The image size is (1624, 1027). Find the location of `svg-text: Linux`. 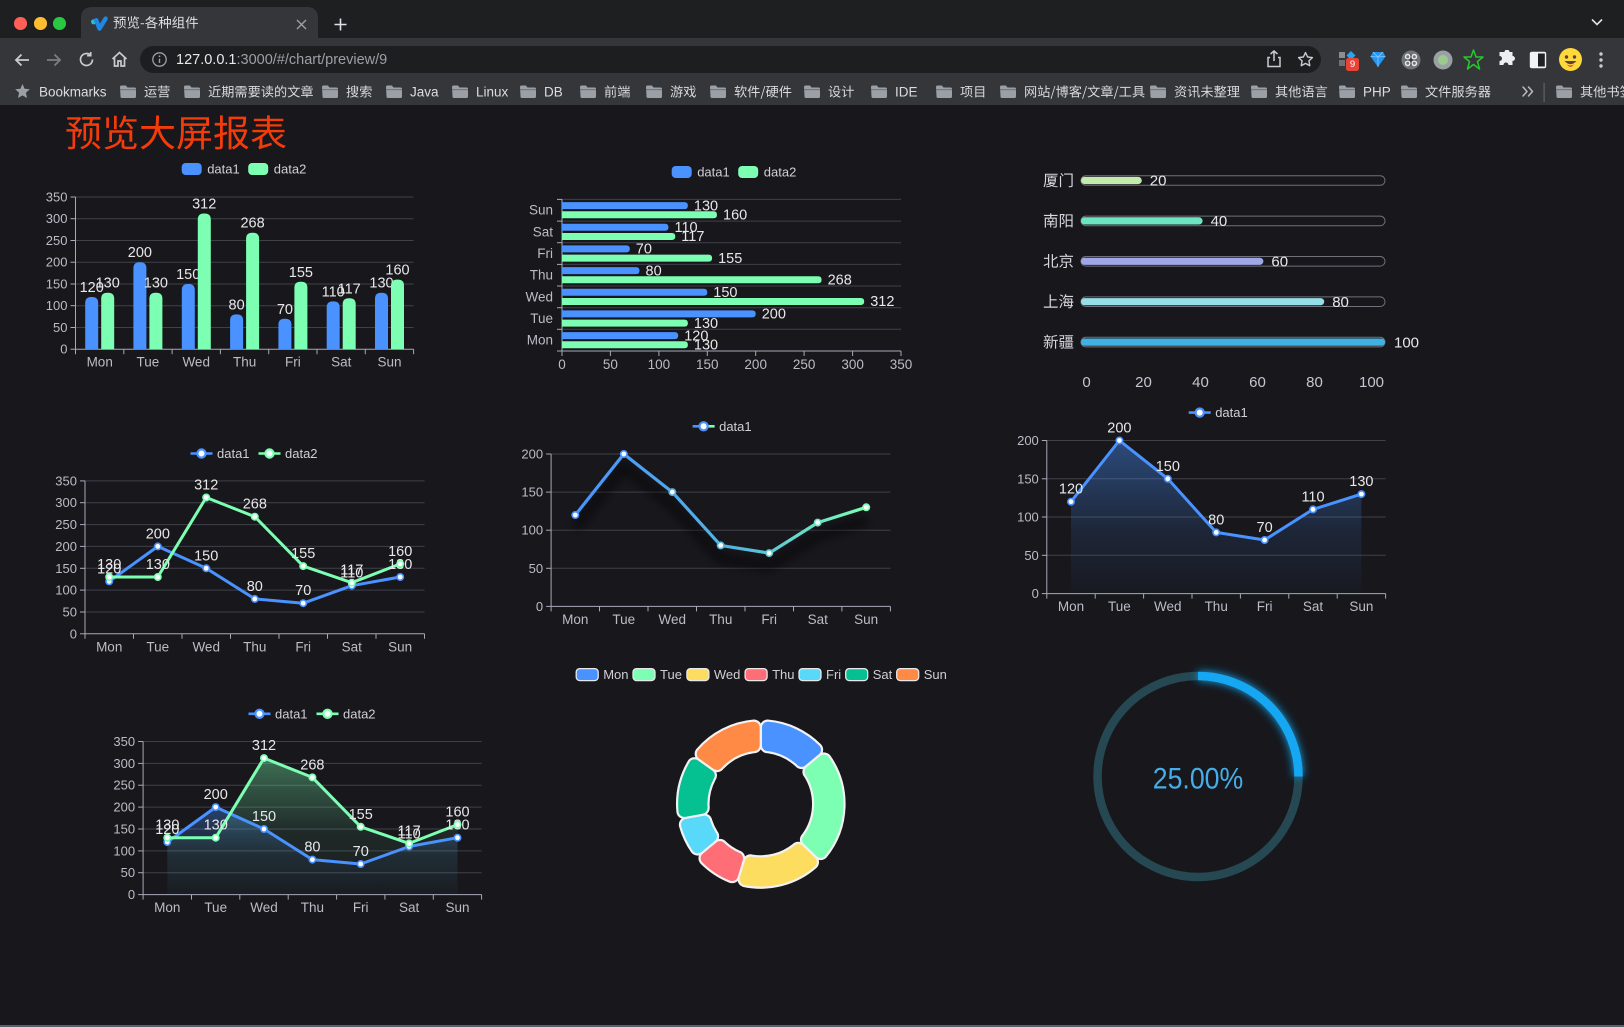

svg-text: Linux is located at coordinates (492, 92).